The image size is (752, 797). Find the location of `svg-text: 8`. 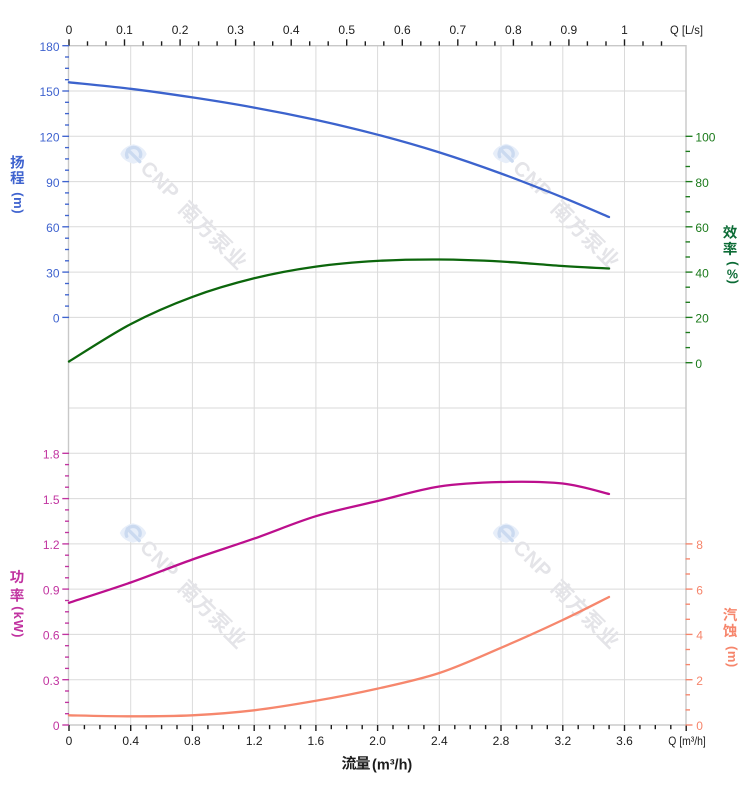

svg-text: 8 is located at coordinates (699, 545).